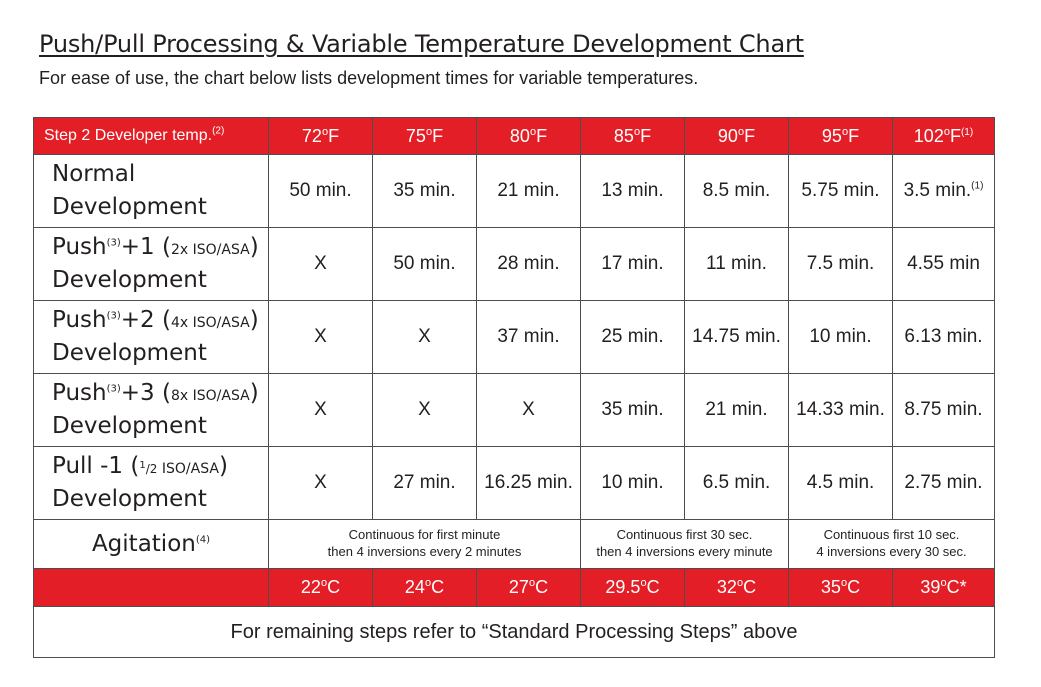  I want to click on time-cell: 14.75 min., so click(736, 337).